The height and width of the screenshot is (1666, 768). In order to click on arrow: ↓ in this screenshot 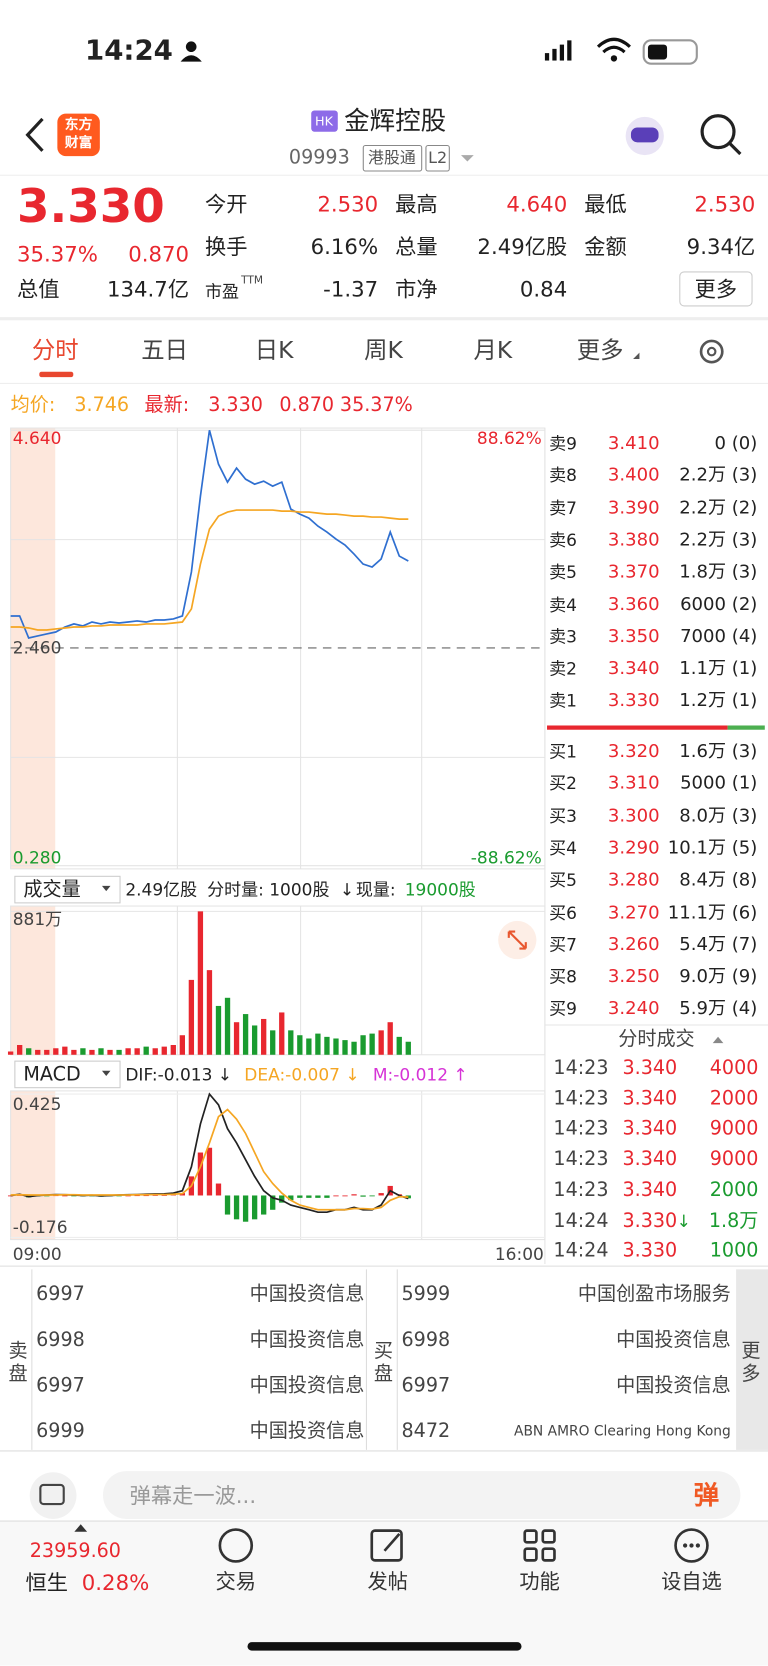, I will do `click(347, 889)`.